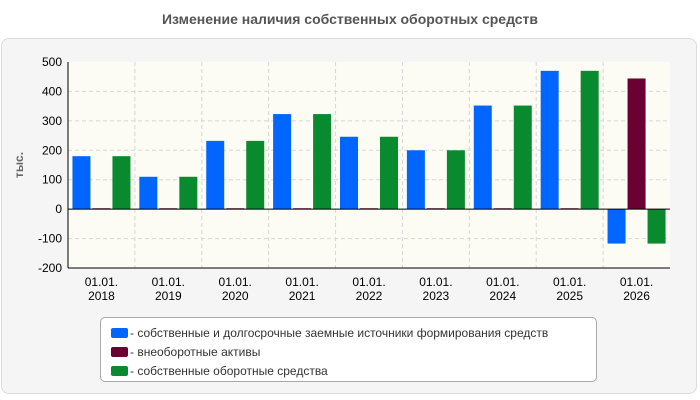 Image resolution: width=700 pixels, height=400 pixels. What do you see at coordinates (348, 370) in the screenshot?
I see `legend-item-working-capital: - собственные оборотные средства` at bounding box center [348, 370].